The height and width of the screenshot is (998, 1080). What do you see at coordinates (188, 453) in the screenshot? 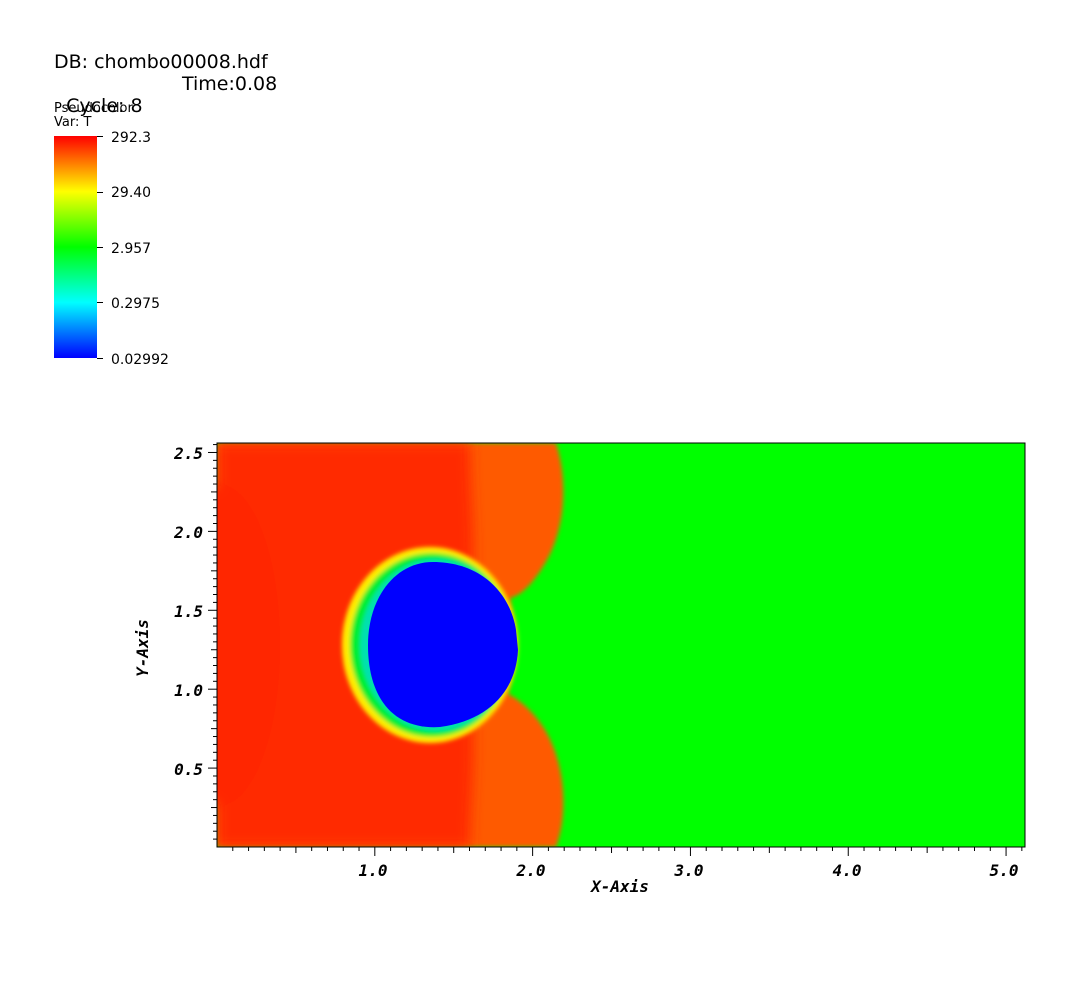
I see `y-tick-label: 2.5` at bounding box center [188, 453].